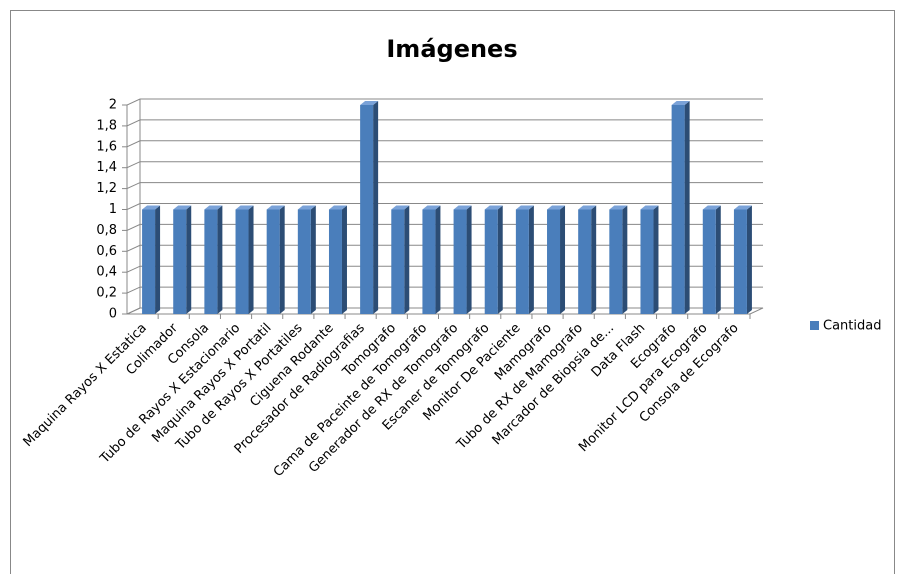 This screenshot has height=574, width=905. What do you see at coordinates (106, 146) in the screenshot?
I see `y-tick-label: 1,6` at bounding box center [106, 146].